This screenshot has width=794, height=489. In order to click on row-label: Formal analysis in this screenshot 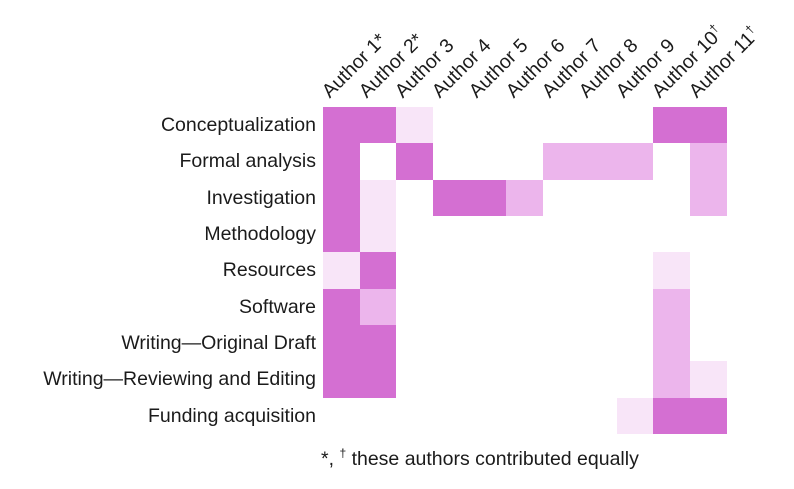, I will do `click(247, 161)`.